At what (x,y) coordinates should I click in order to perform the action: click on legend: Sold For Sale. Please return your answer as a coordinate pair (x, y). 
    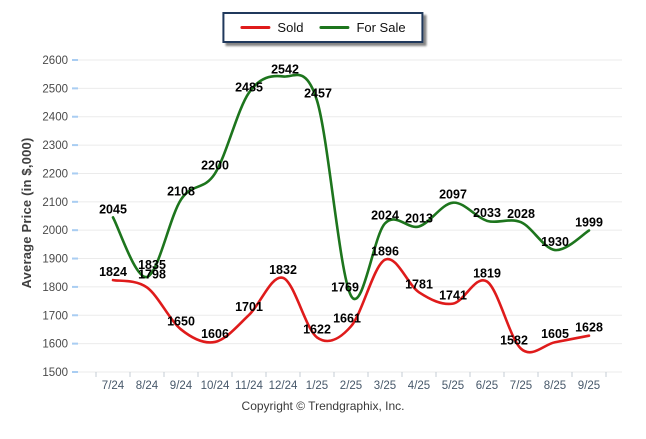
    Looking at the image, I should click on (323, 27).